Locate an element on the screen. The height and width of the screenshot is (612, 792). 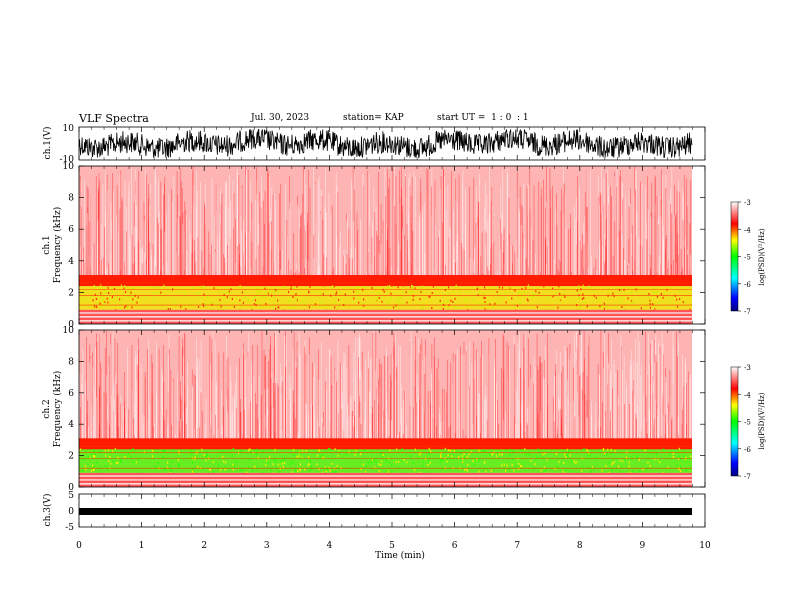
ch3-waveform-panel: 0 1 2 3 4 5 6 7 8 9 10 5 0 -5 ch.3(V) Time (min) is located at coordinates (376, 526).